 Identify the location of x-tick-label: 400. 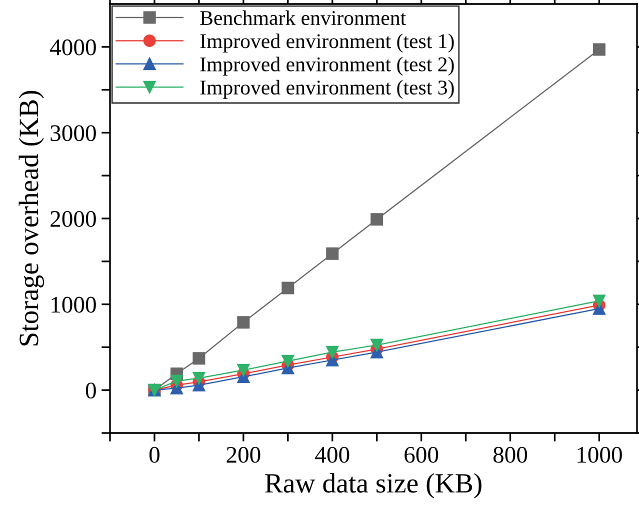
(332, 454).